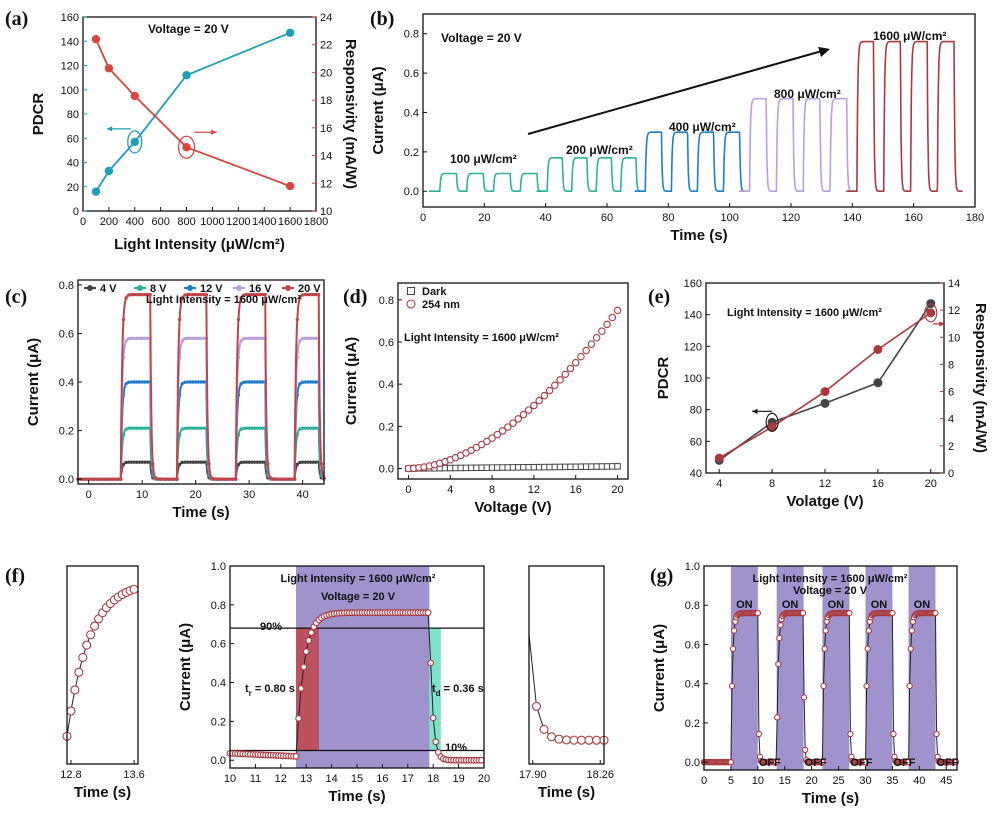 Image resolution: width=992 pixels, height=821 pixels. What do you see at coordinates (931, 313) in the screenshot?
I see `marker-ellipse` at bounding box center [931, 313].